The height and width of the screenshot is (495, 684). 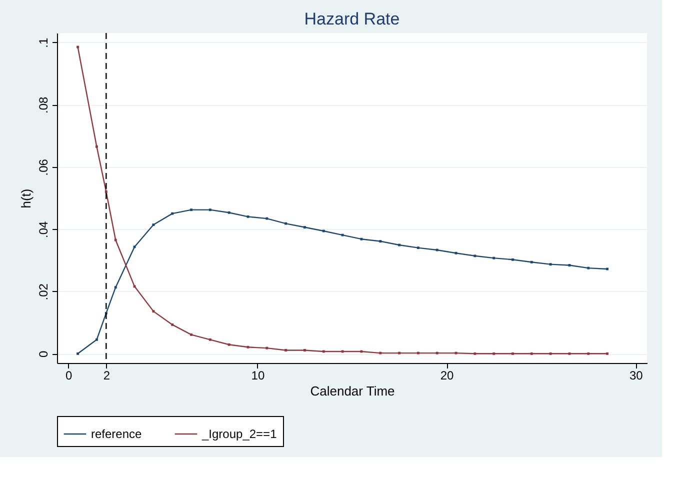 What do you see at coordinates (239, 434) in the screenshot?
I see `legend-label: _Igroup_2==1` at bounding box center [239, 434].